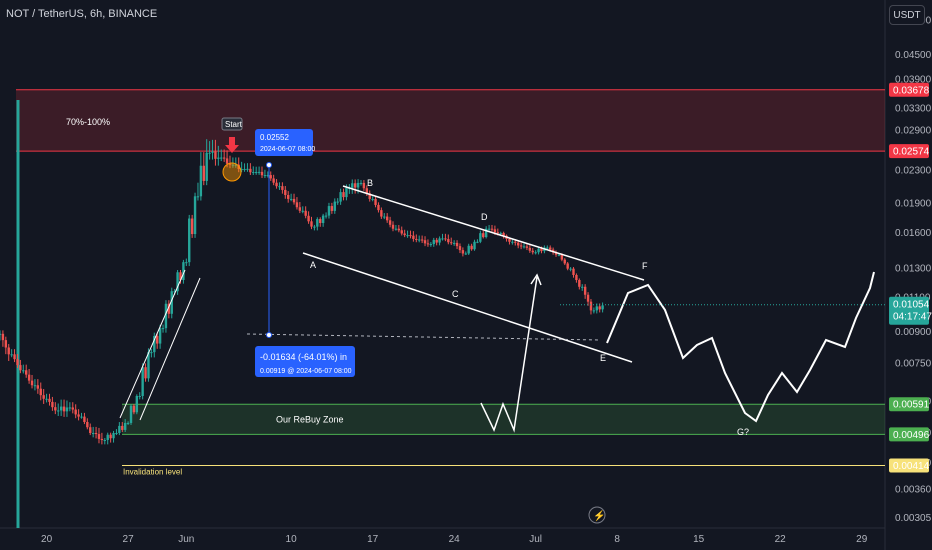  I want to click on y-tick-label: 0.00900, so click(913, 332).